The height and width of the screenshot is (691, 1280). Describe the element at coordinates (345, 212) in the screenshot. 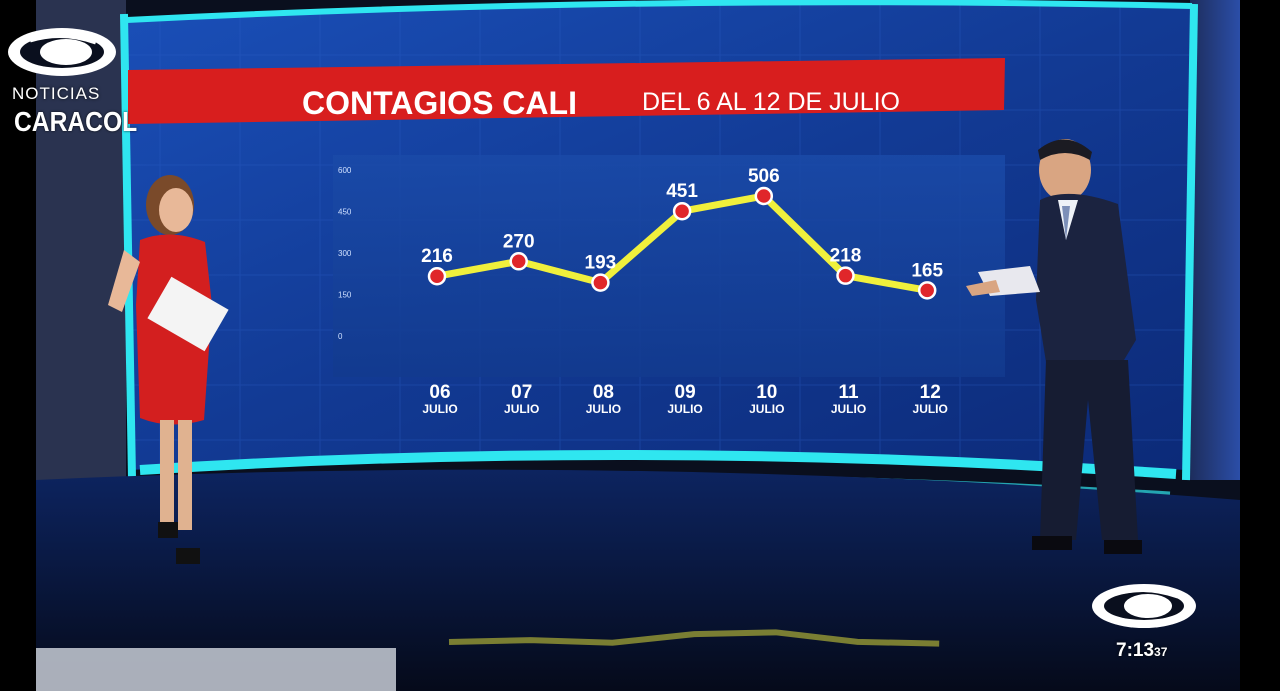

I see `y-tick-label: 450` at that location.